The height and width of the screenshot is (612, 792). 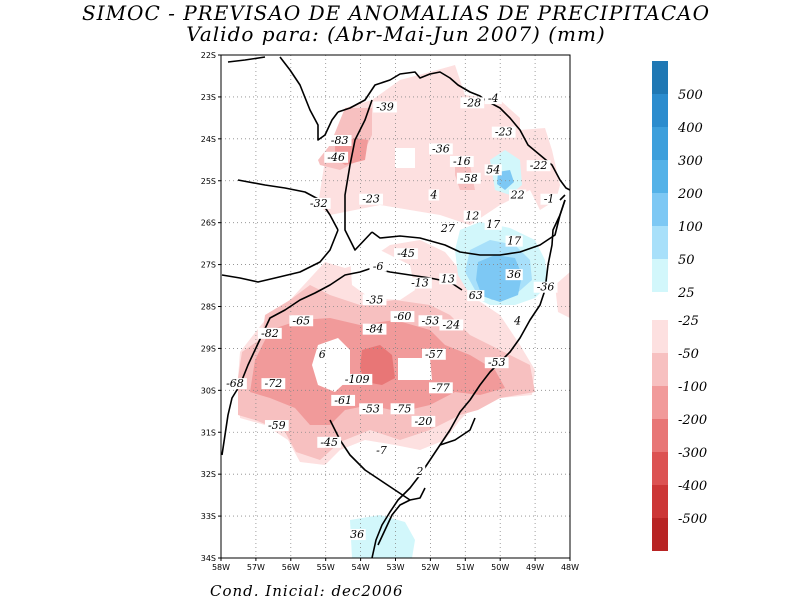 I want to click on contour-label: -16, so click(x=462, y=161).